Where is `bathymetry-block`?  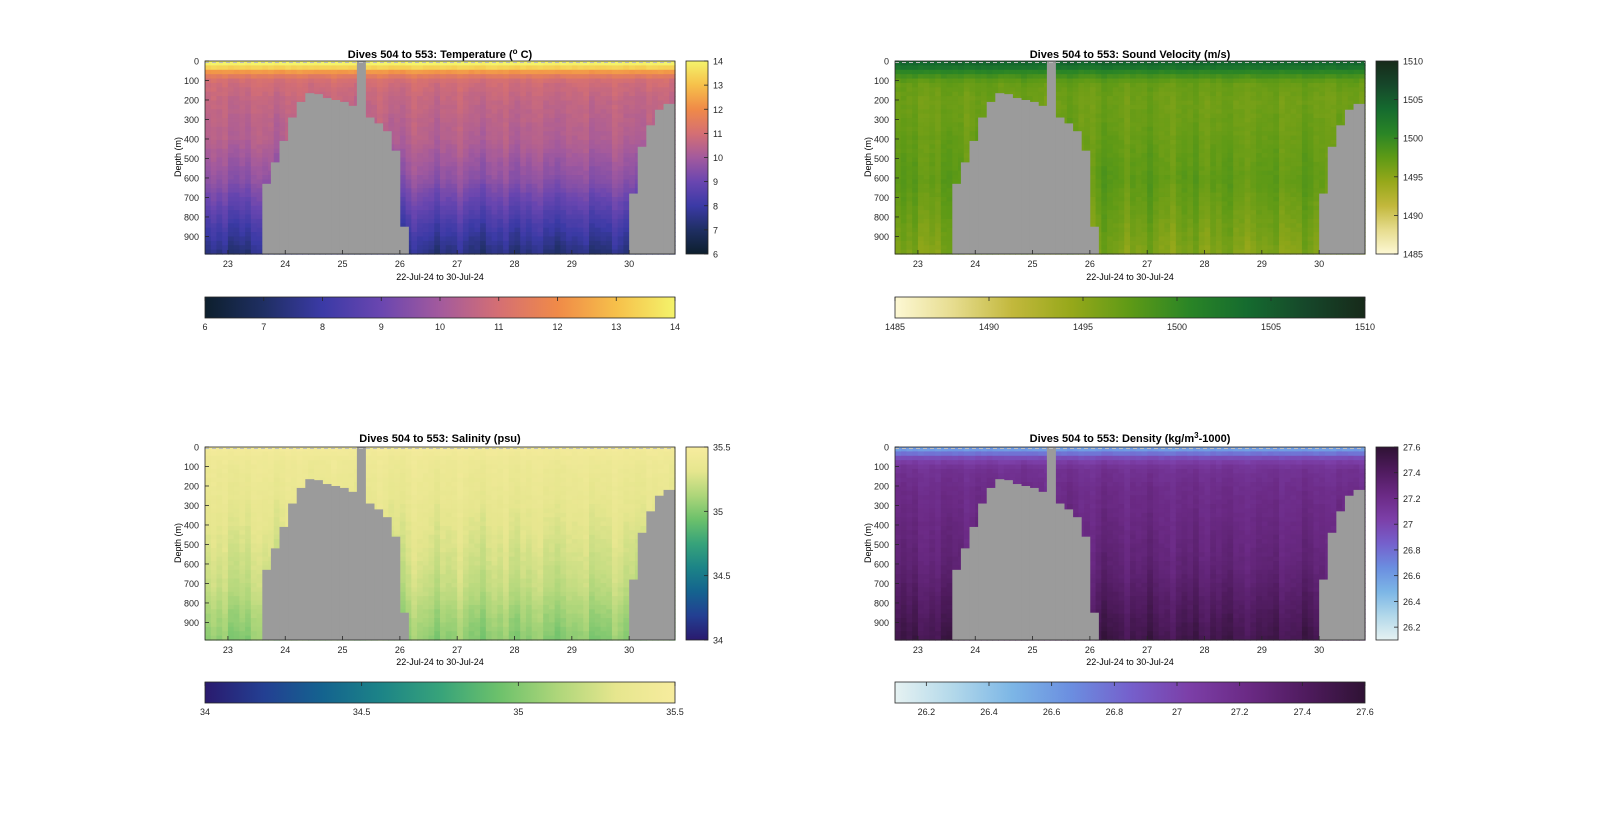 bathymetry-block is located at coordinates (353, 179).